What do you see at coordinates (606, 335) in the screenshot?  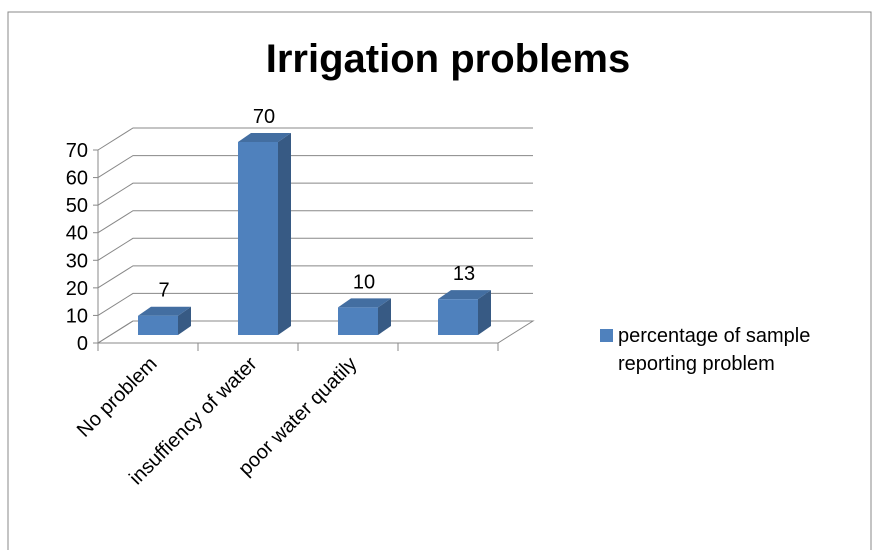 I see `legend-swatch` at bounding box center [606, 335].